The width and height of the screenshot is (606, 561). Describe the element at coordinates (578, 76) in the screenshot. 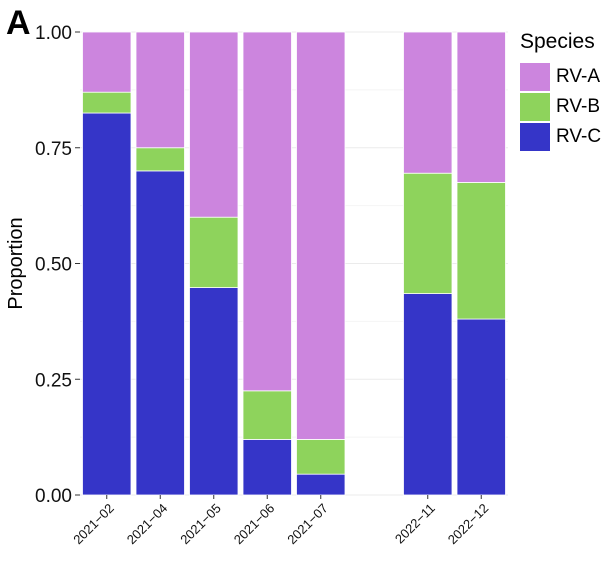

I see `legend-label-rv-a: RV-A` at that location.